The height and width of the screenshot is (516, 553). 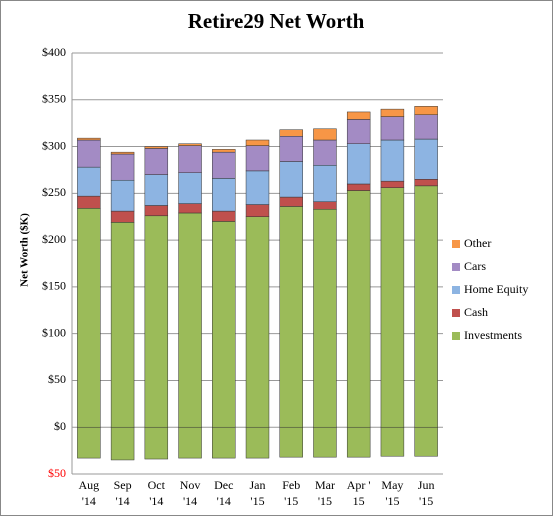 What do you see at coordinates (359, 493) in the screenshot?
I see `x-tick-label: Apr ' 15` at bounding box center [359, 493].